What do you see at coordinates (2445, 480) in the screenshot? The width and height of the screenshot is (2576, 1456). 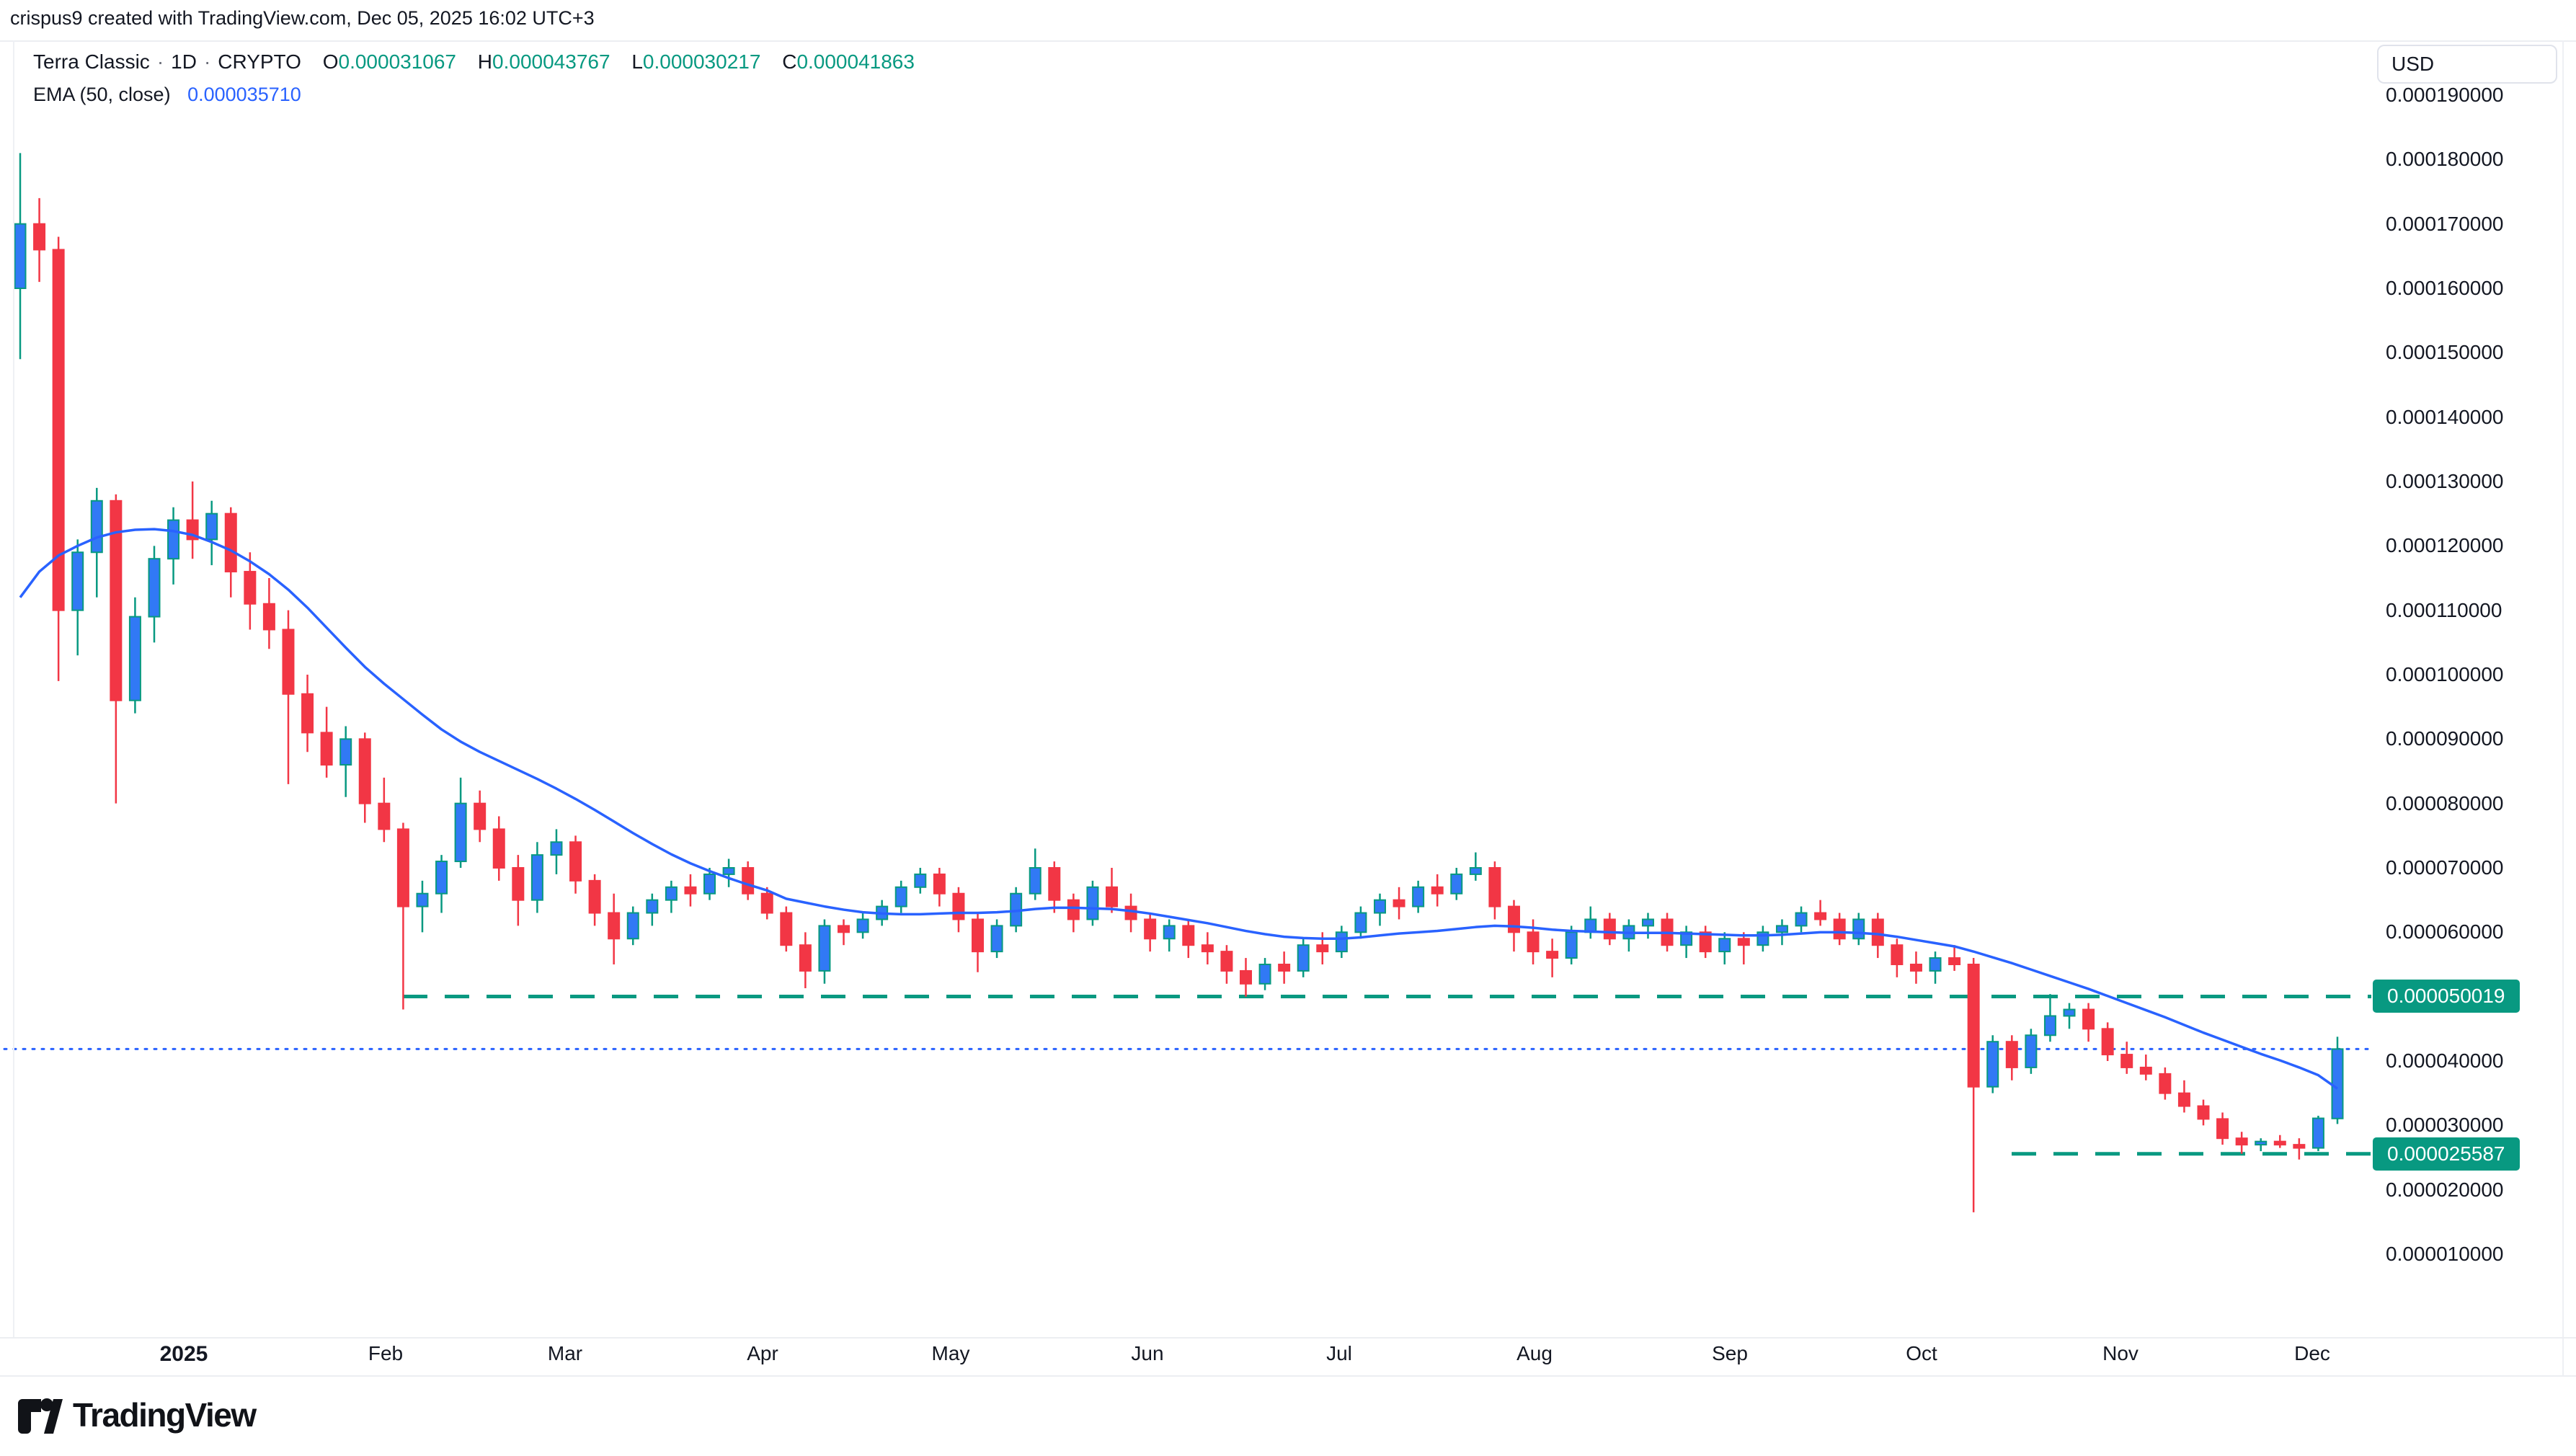 I see `price-axis-label: 0.000130000` at bounding box center [2445, 480].